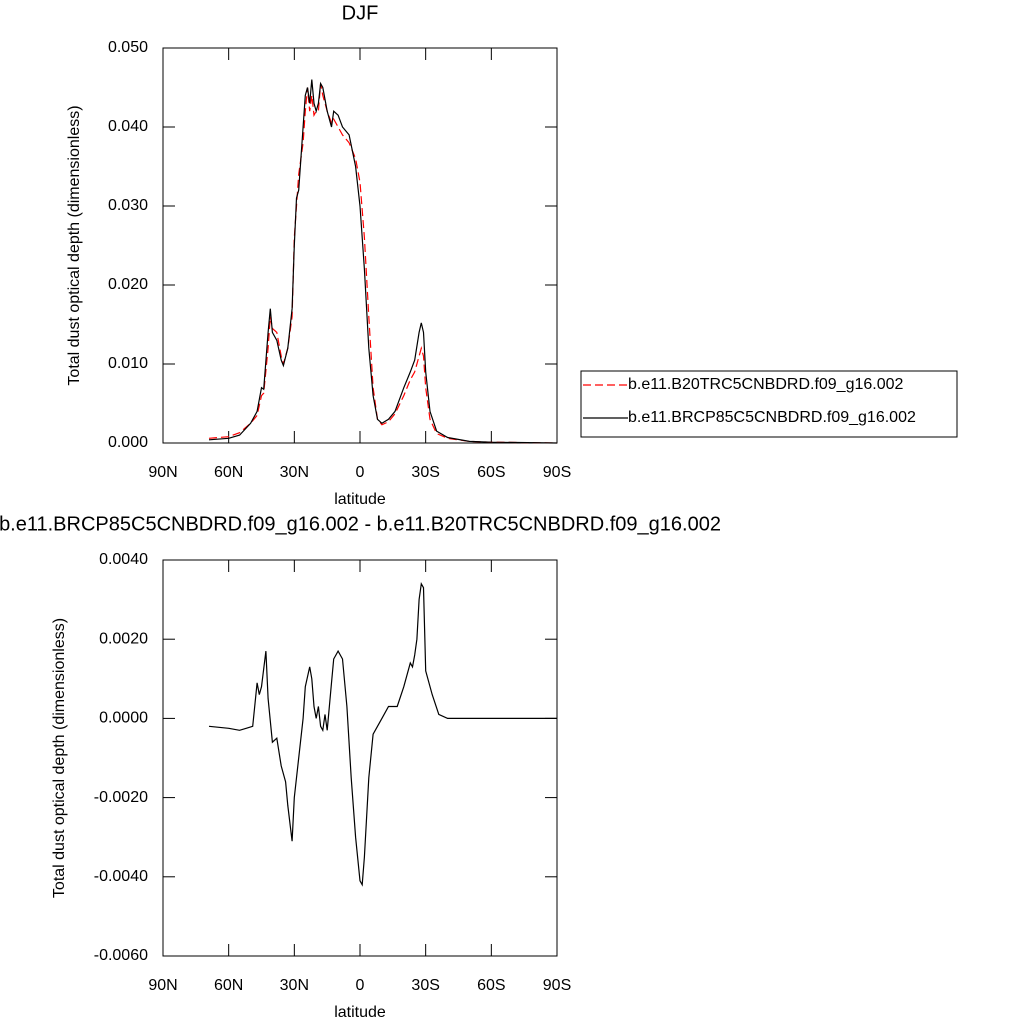 The width and height of the screenshot is (1024, 1024). Describe the element at coordinates (123, 638) in the screenshot. I see `y-tick-label: 0.0020` at that location.